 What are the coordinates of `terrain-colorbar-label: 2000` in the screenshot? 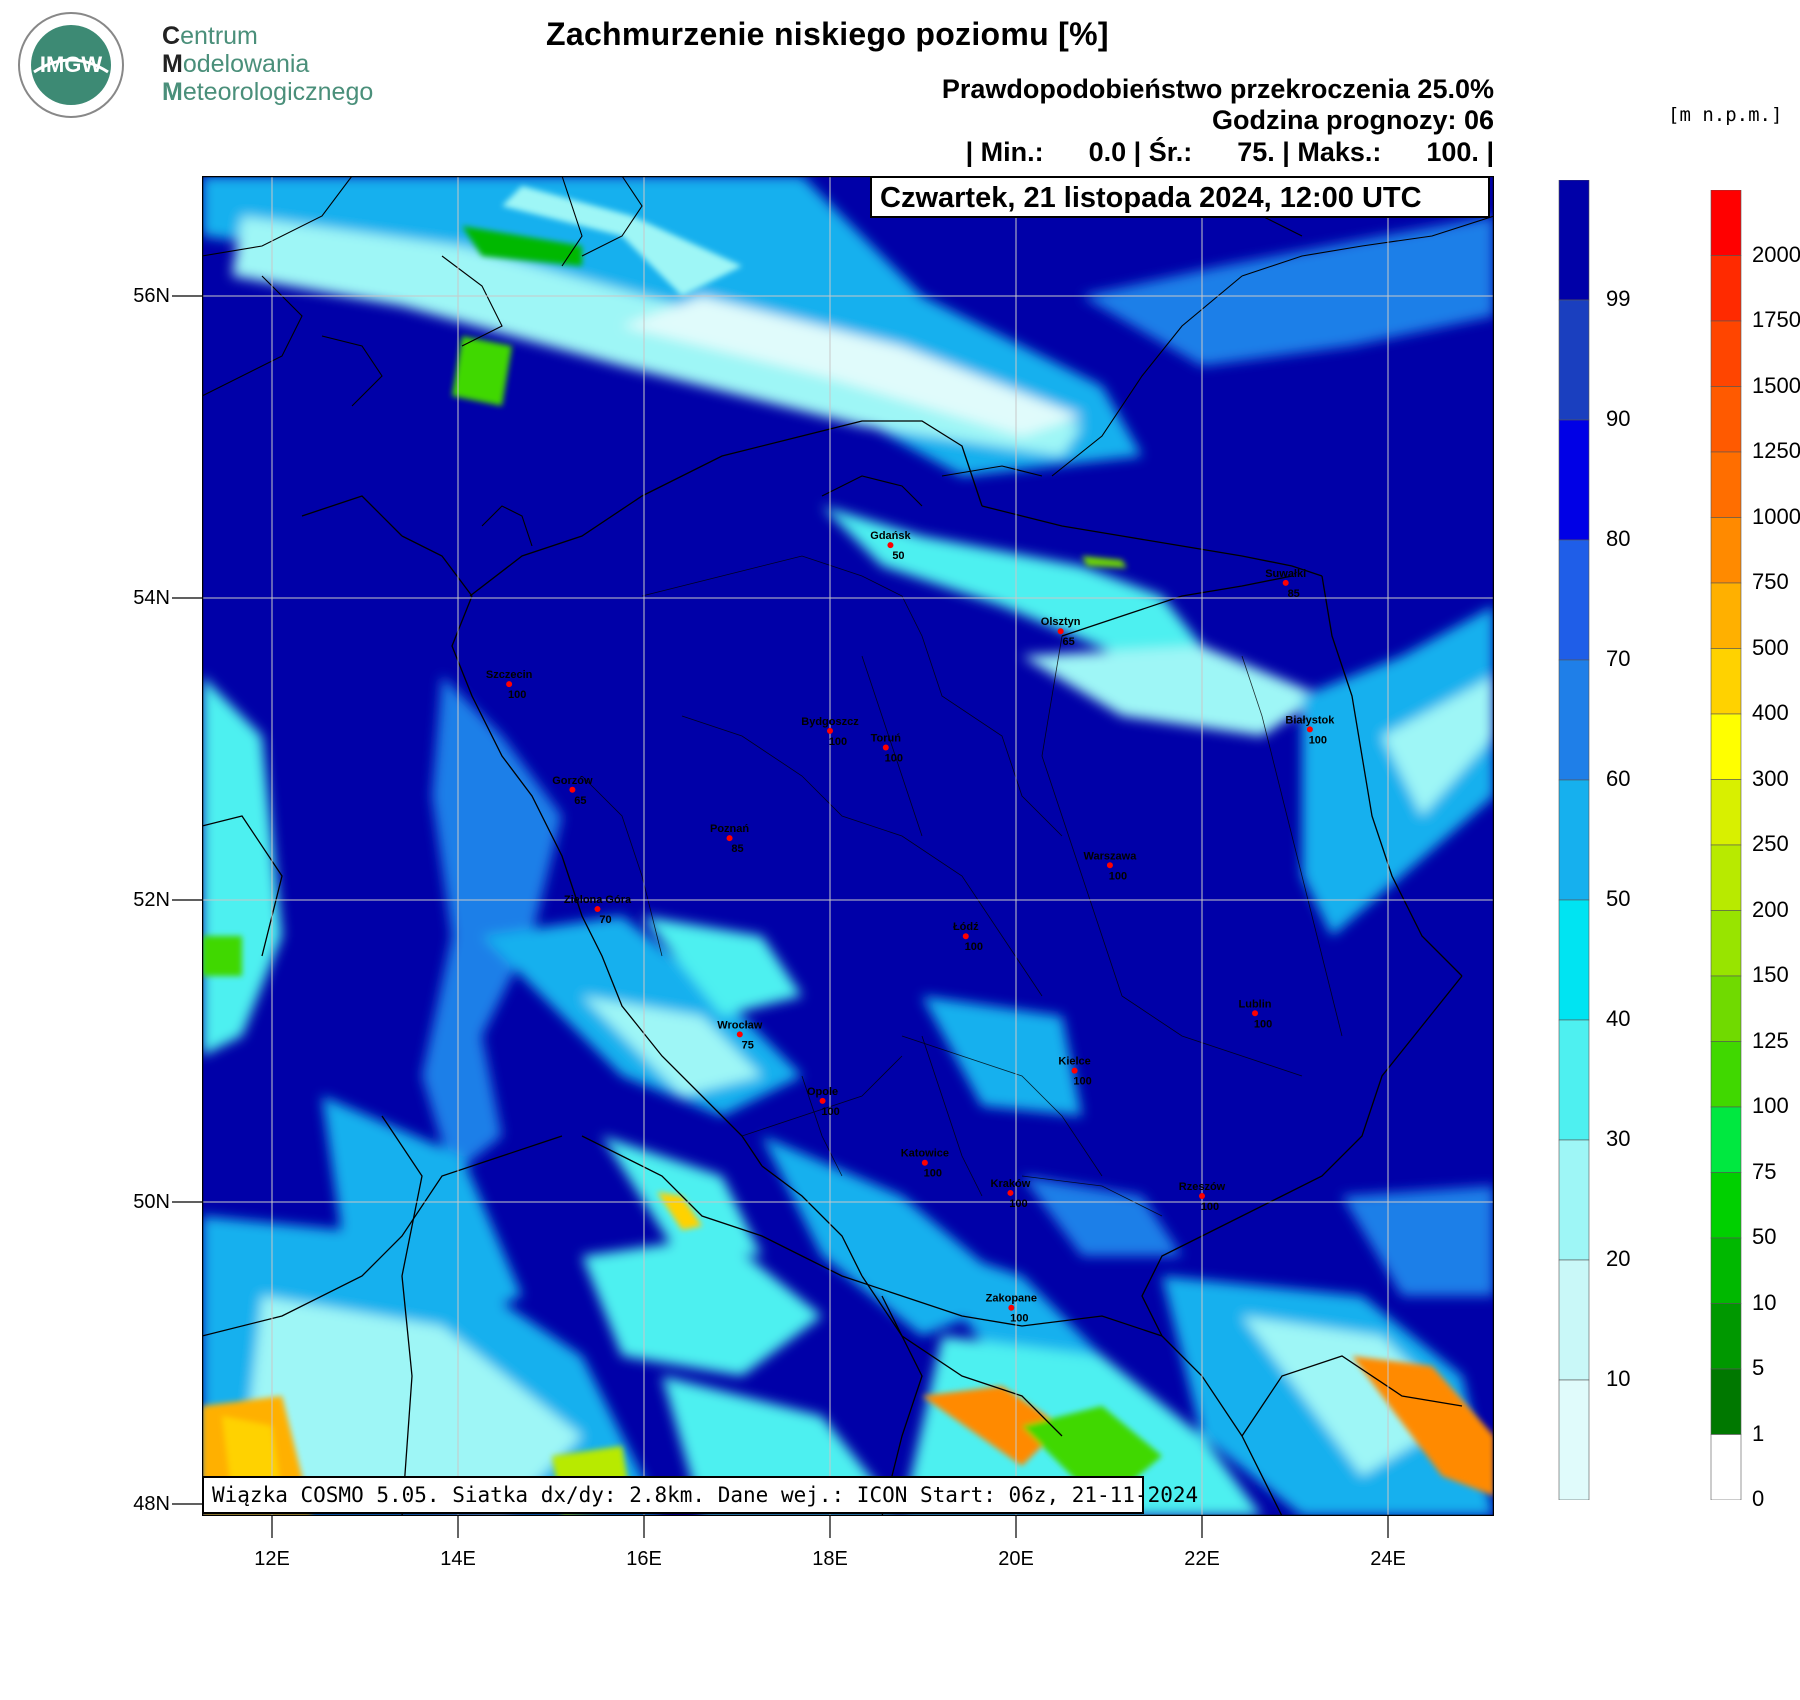 It's located at (1776, 254).